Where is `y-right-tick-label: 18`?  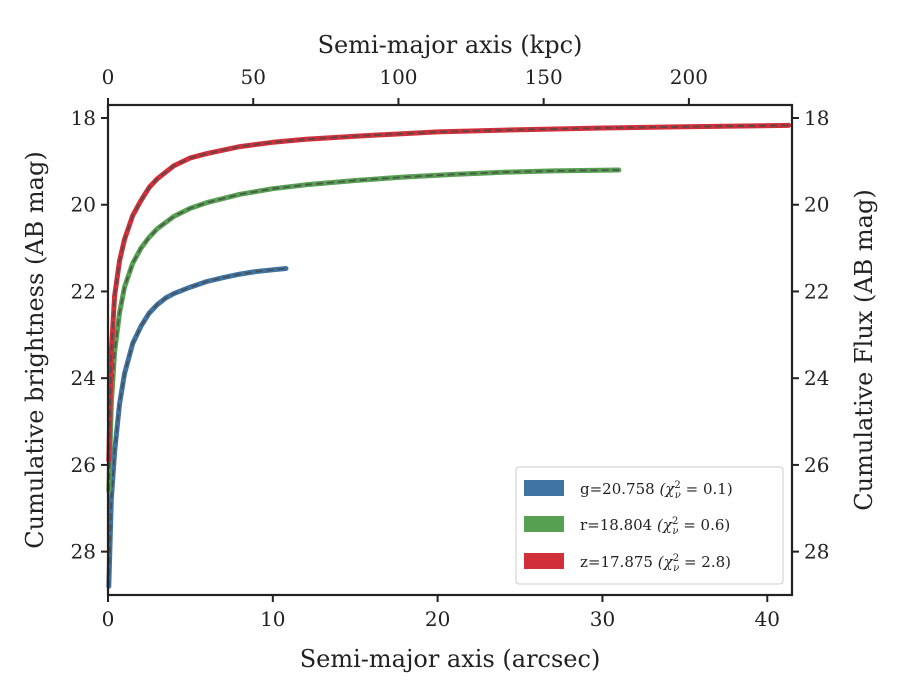
y-right-tick-label: 18 is located at coordinates (816, 118).